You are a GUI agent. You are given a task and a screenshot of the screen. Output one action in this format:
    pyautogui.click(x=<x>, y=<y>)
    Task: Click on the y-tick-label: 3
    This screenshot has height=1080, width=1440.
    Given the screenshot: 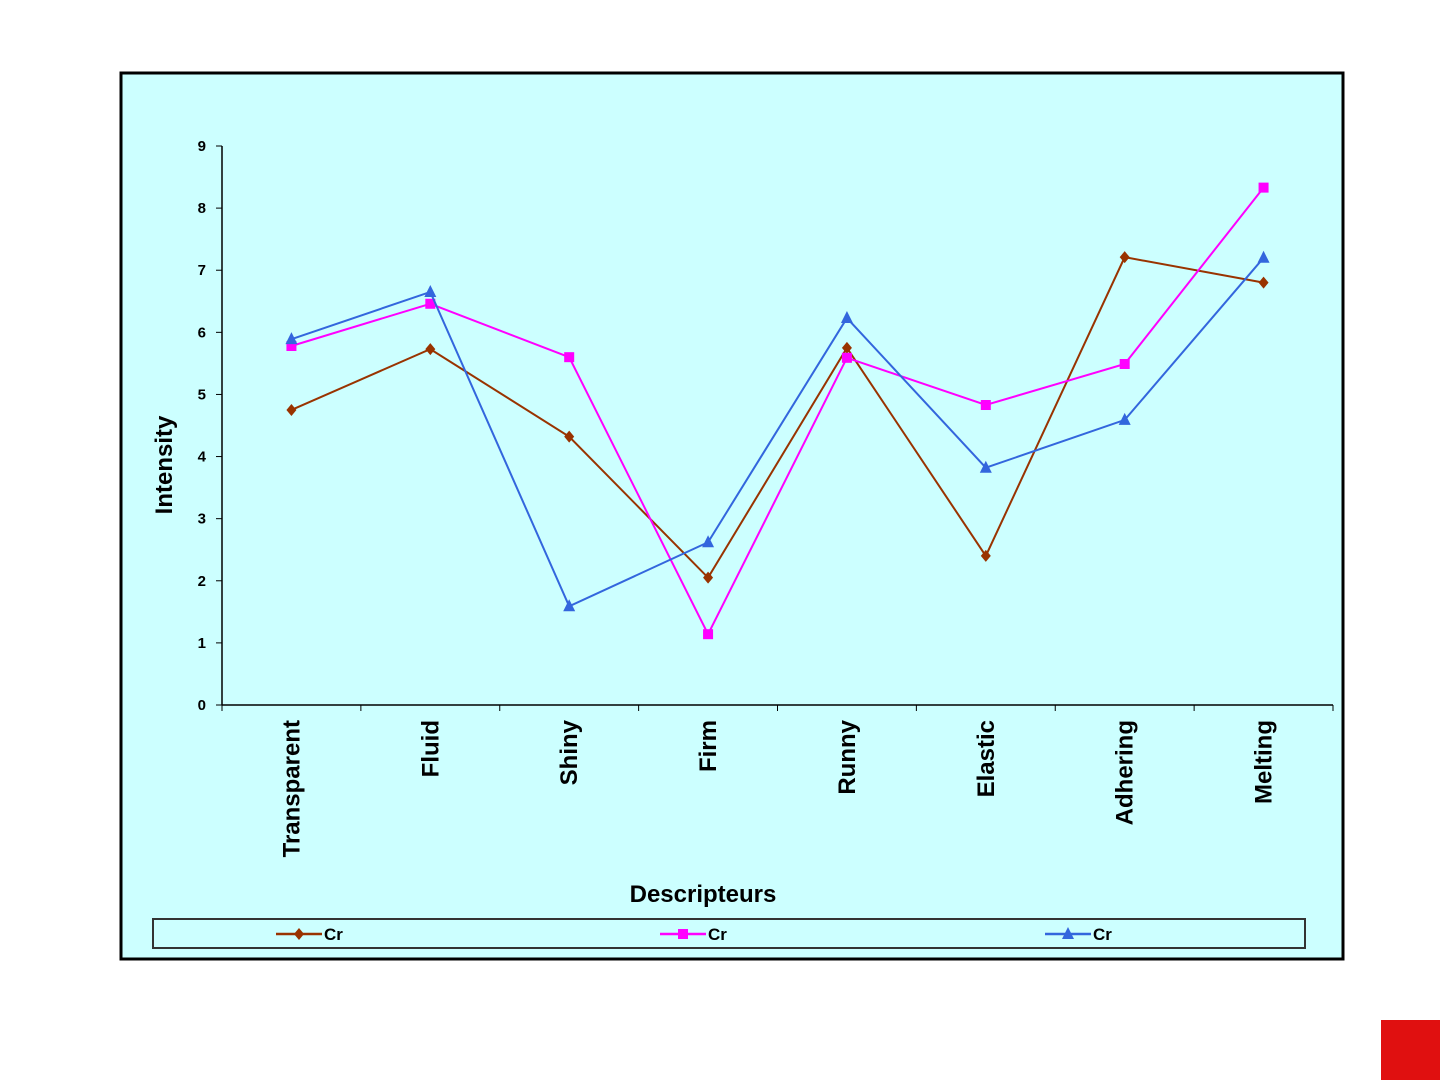 What is the action you would take?
    pyautogui.click(x=202, y=519)
    